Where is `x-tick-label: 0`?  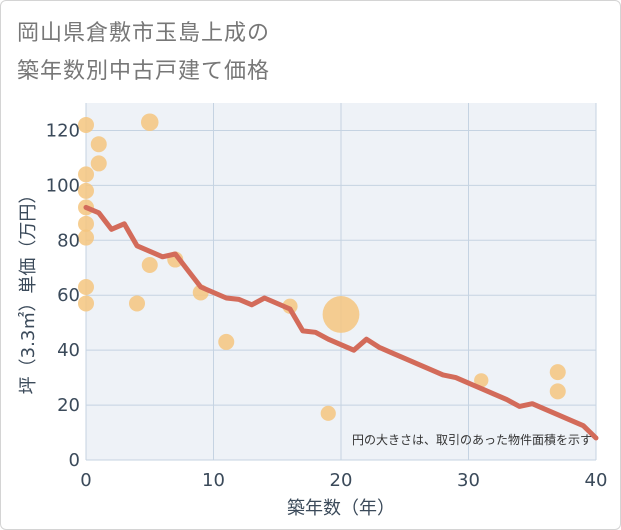 x-tick-label: 0 is located at coordinates (85, 480).